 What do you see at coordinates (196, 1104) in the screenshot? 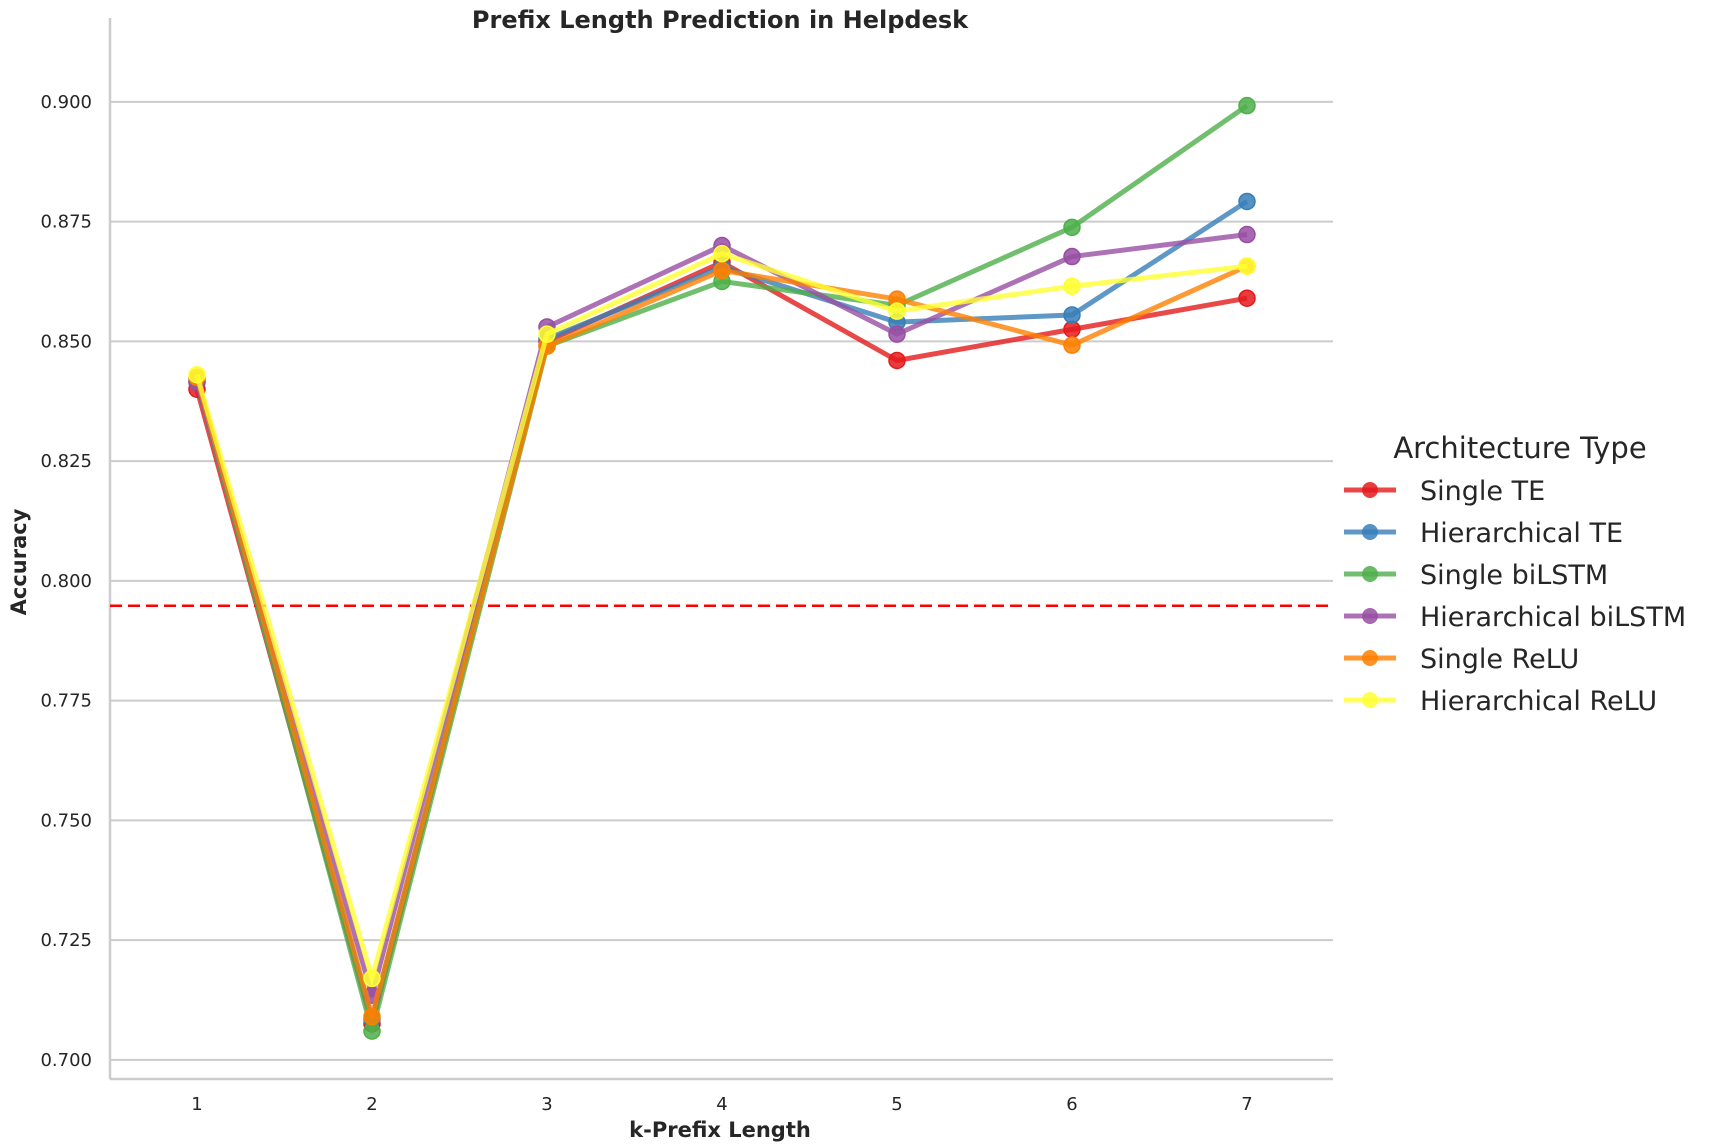
I see `x-tick-label: 1` at bounding box center [196, 1104].